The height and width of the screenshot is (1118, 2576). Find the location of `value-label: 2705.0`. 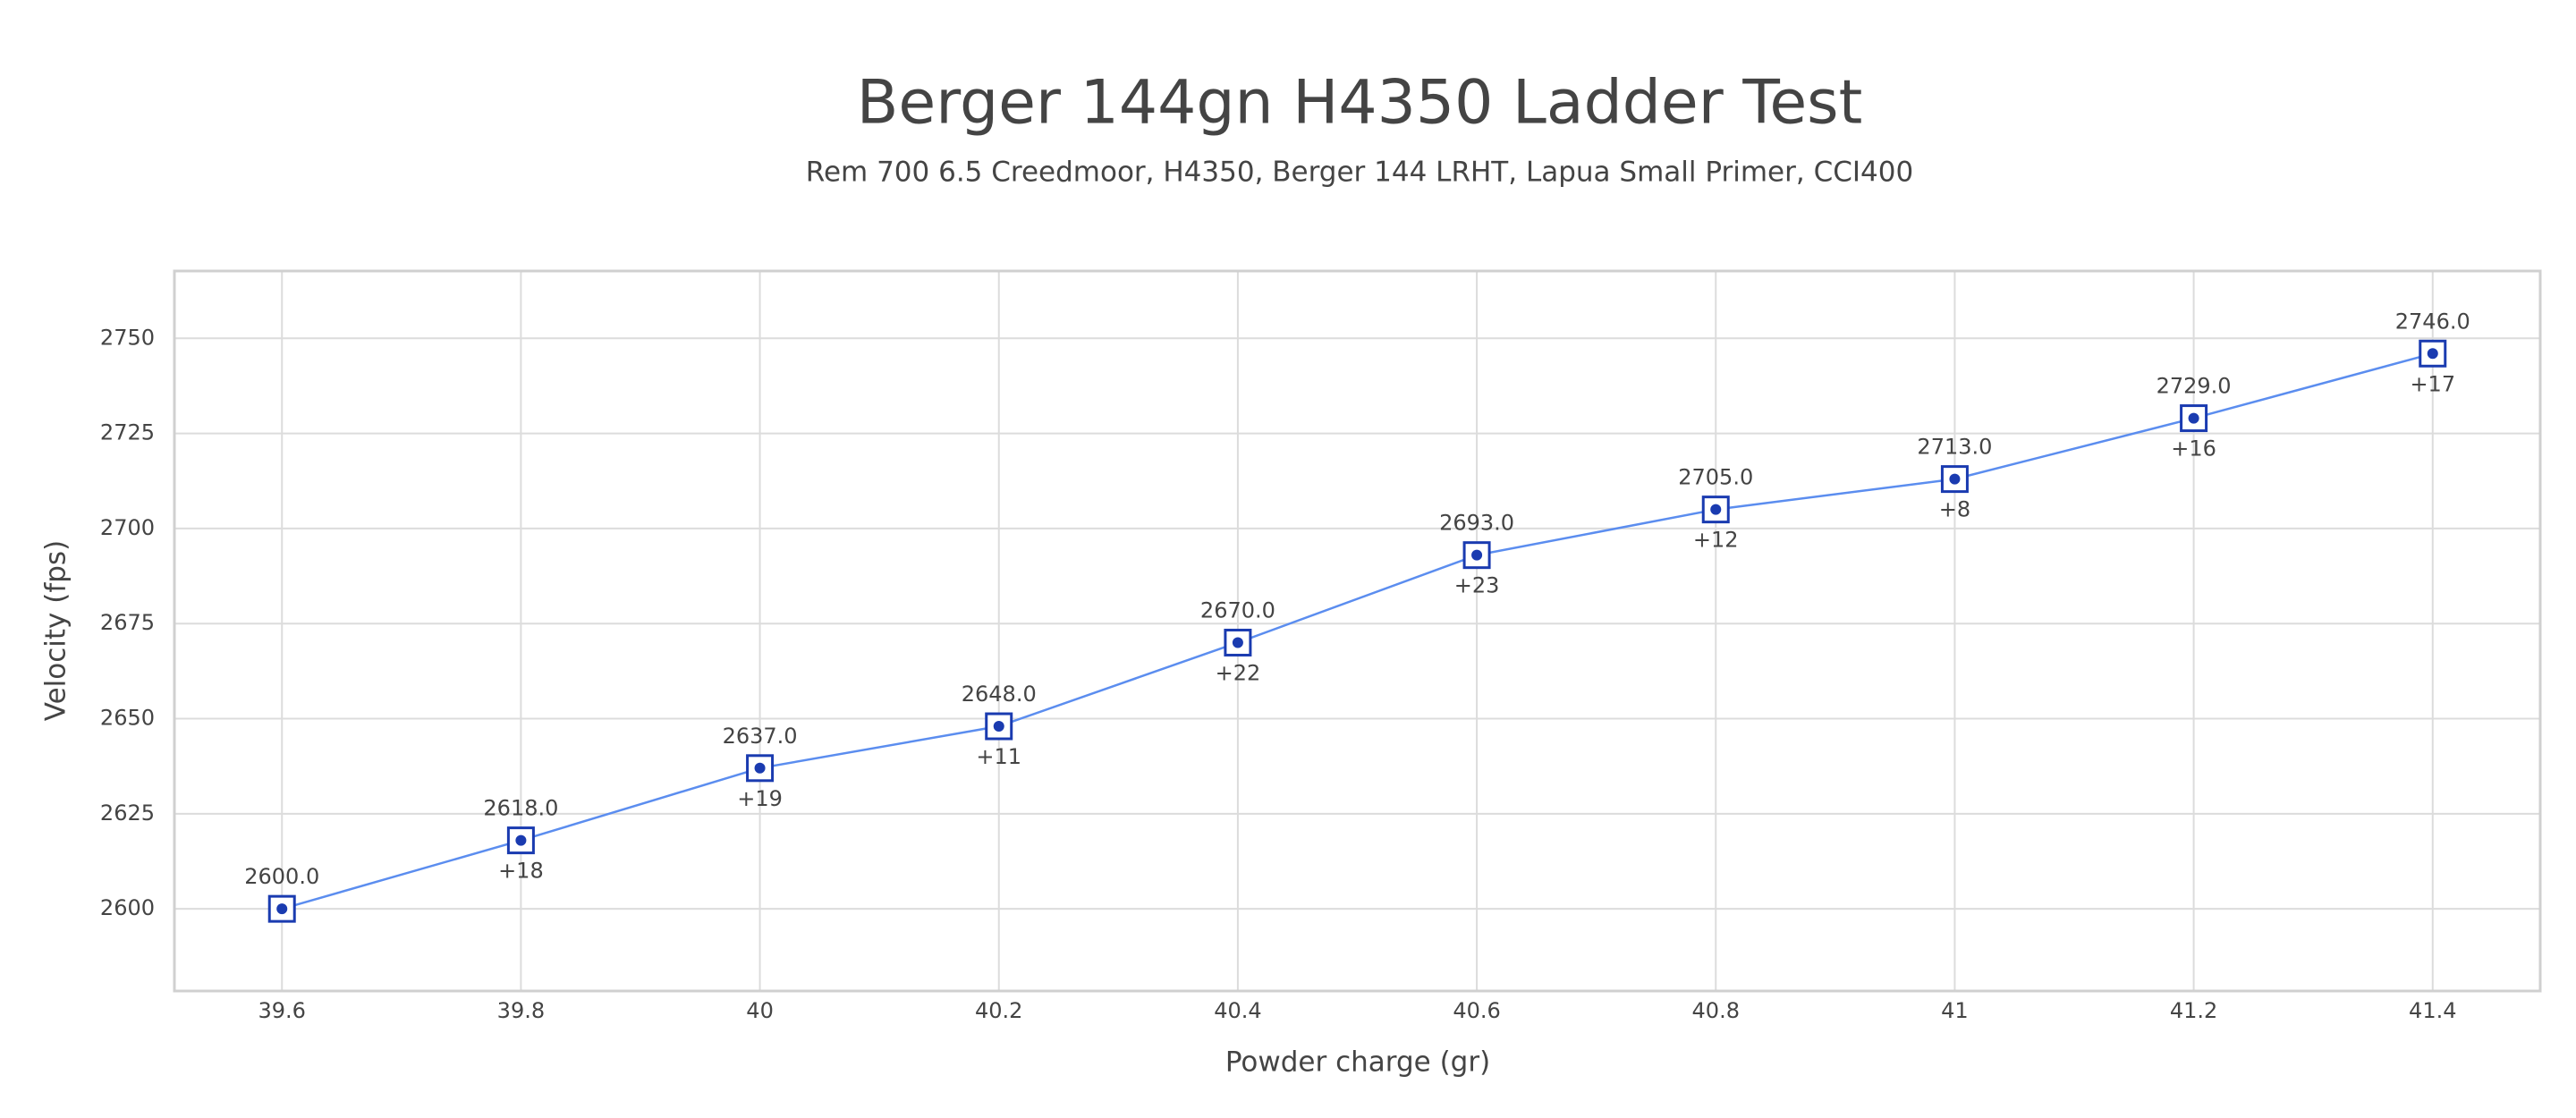

value-label: 2705.0 is located at coordinates (1715, 478).